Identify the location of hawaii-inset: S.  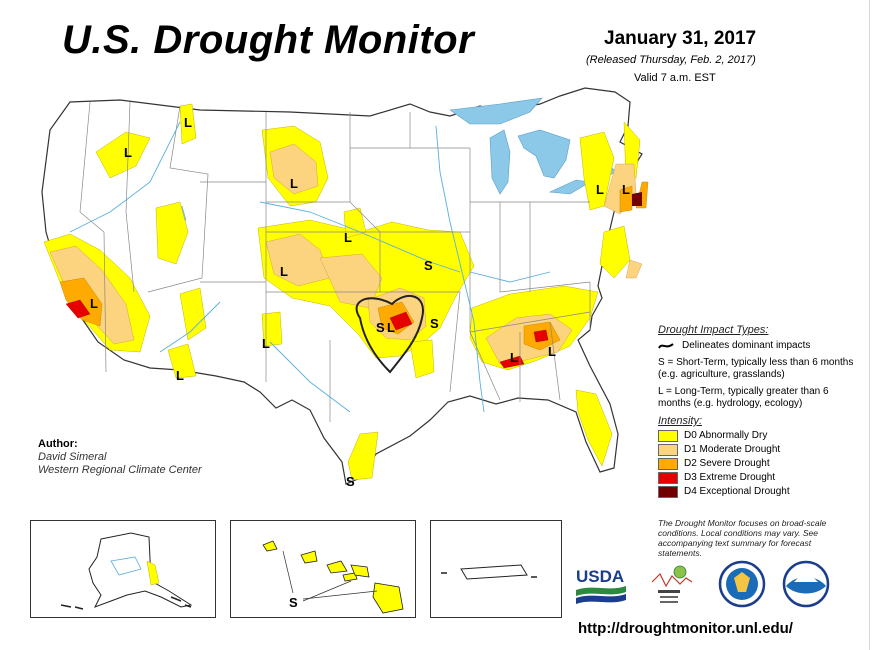
(323, 569).